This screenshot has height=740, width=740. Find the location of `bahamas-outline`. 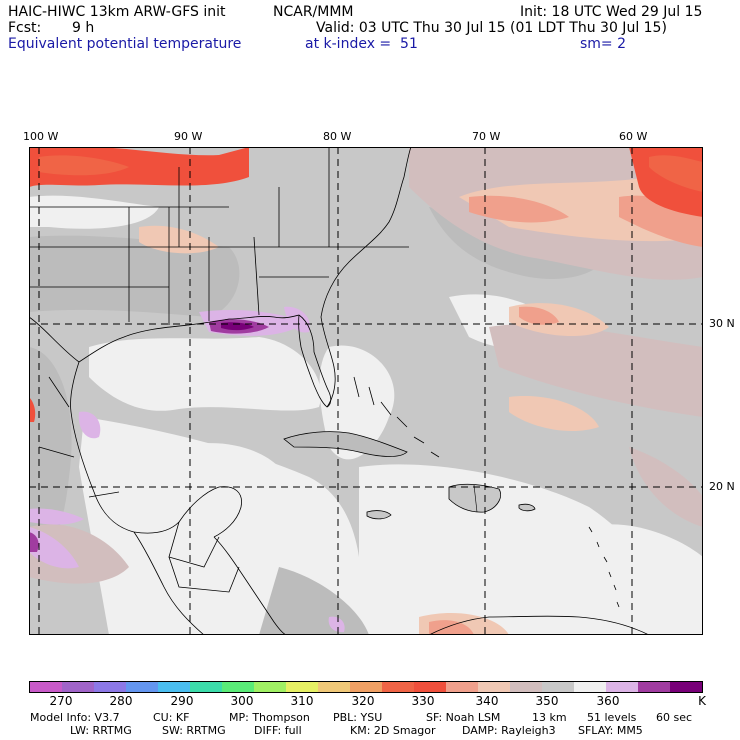

bahamas-outline is located at coordinates (396, 417).